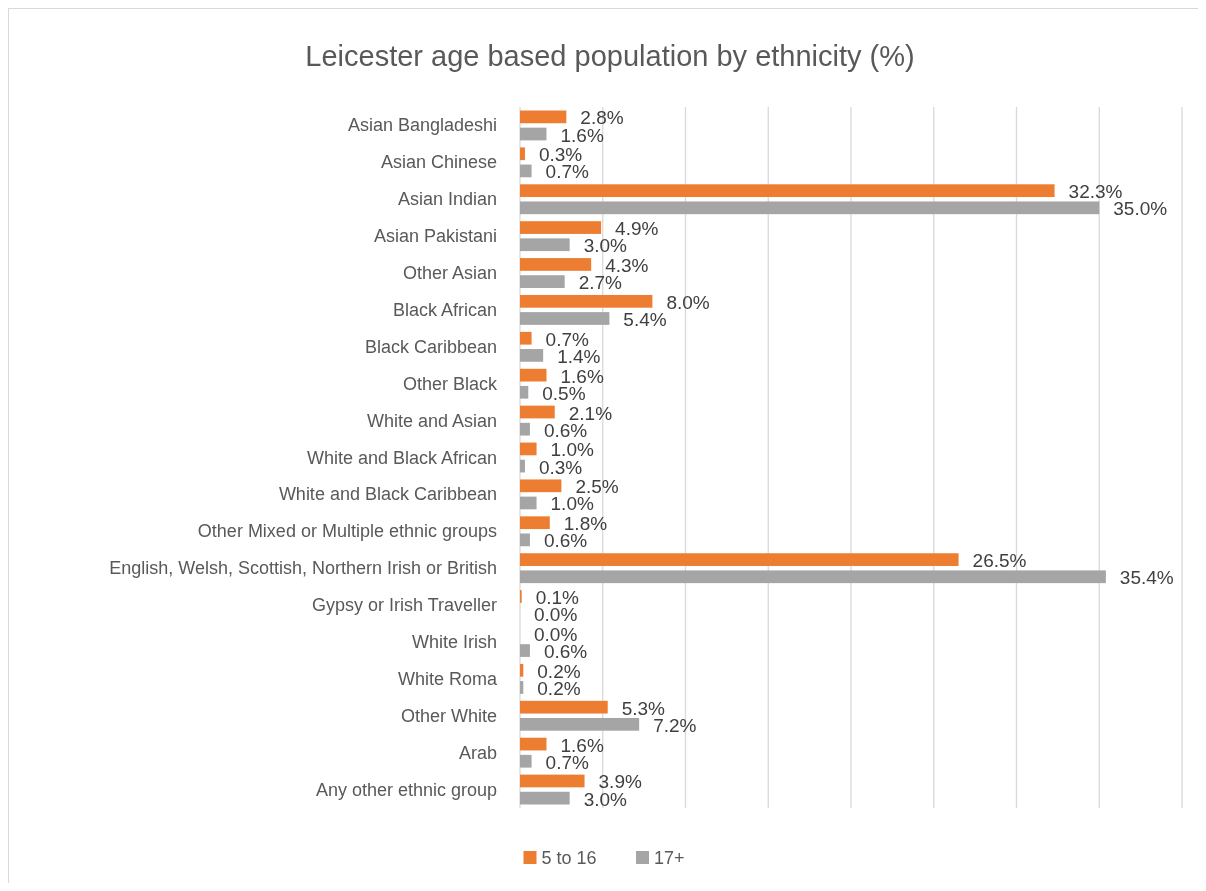 This screenshot has height=891, width=1206. I want to click on y-tick-label: Gypsy or Irish Traveller, so click(404, 605).